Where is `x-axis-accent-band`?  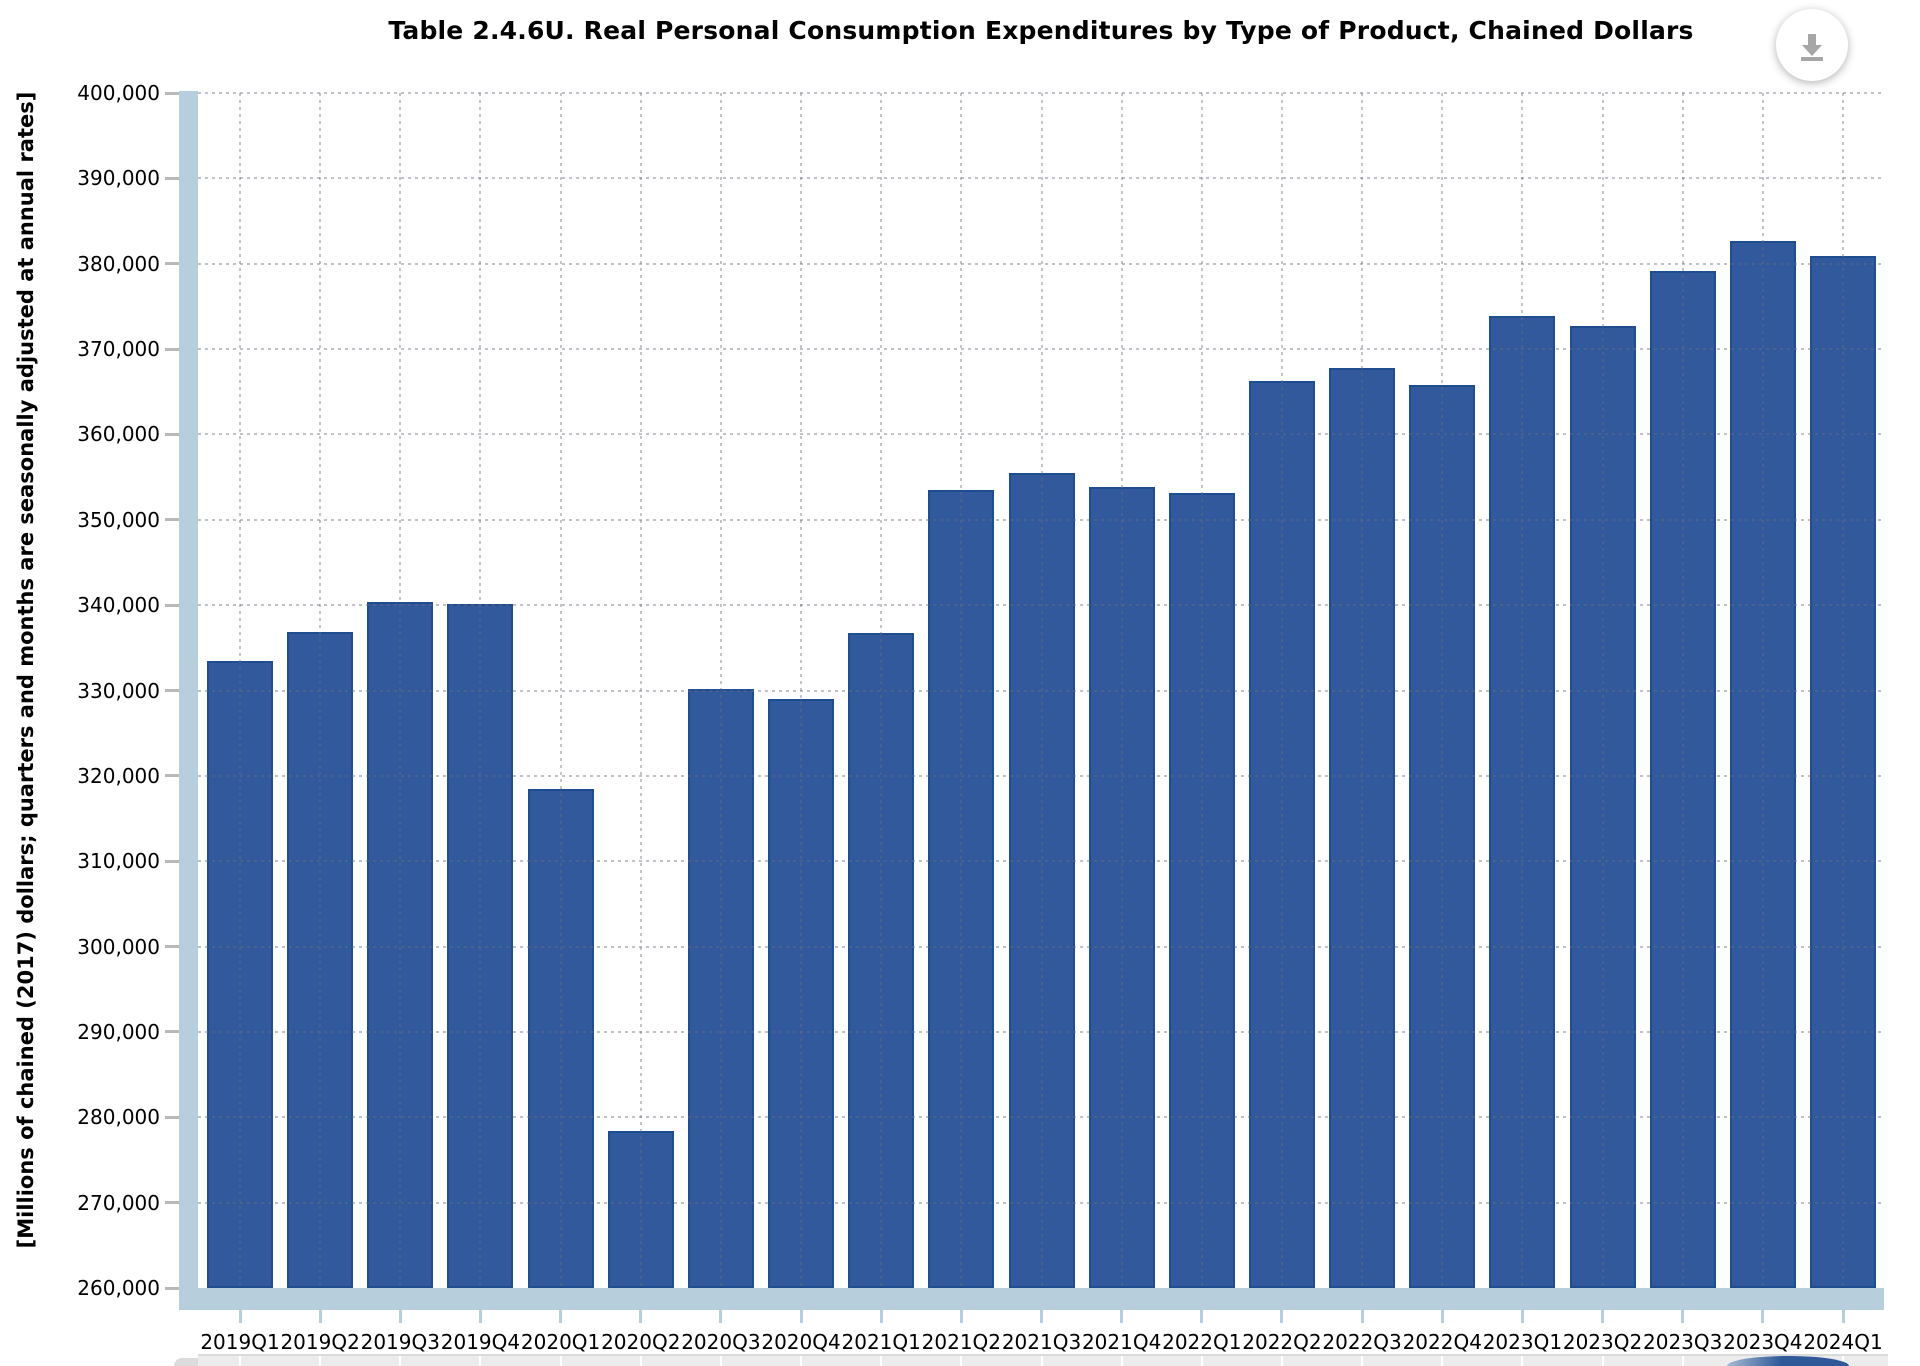 x-axis-accent-band is located at coordinates (1041, 1299).